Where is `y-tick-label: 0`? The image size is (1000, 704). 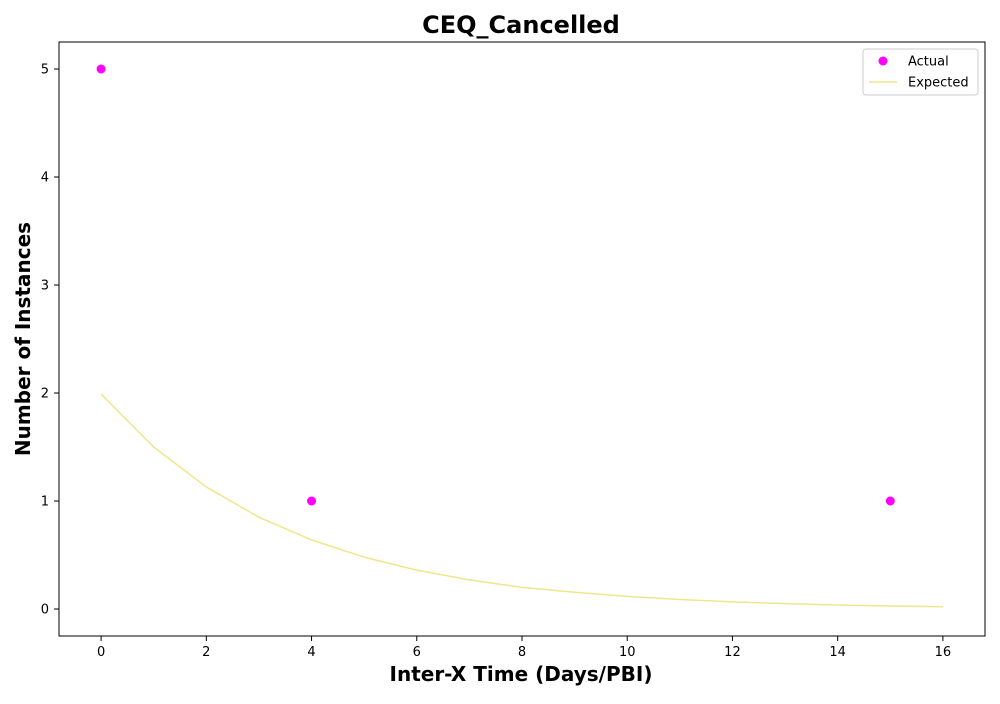
y-tick-label: 0 is located at coordinates (45, 610).